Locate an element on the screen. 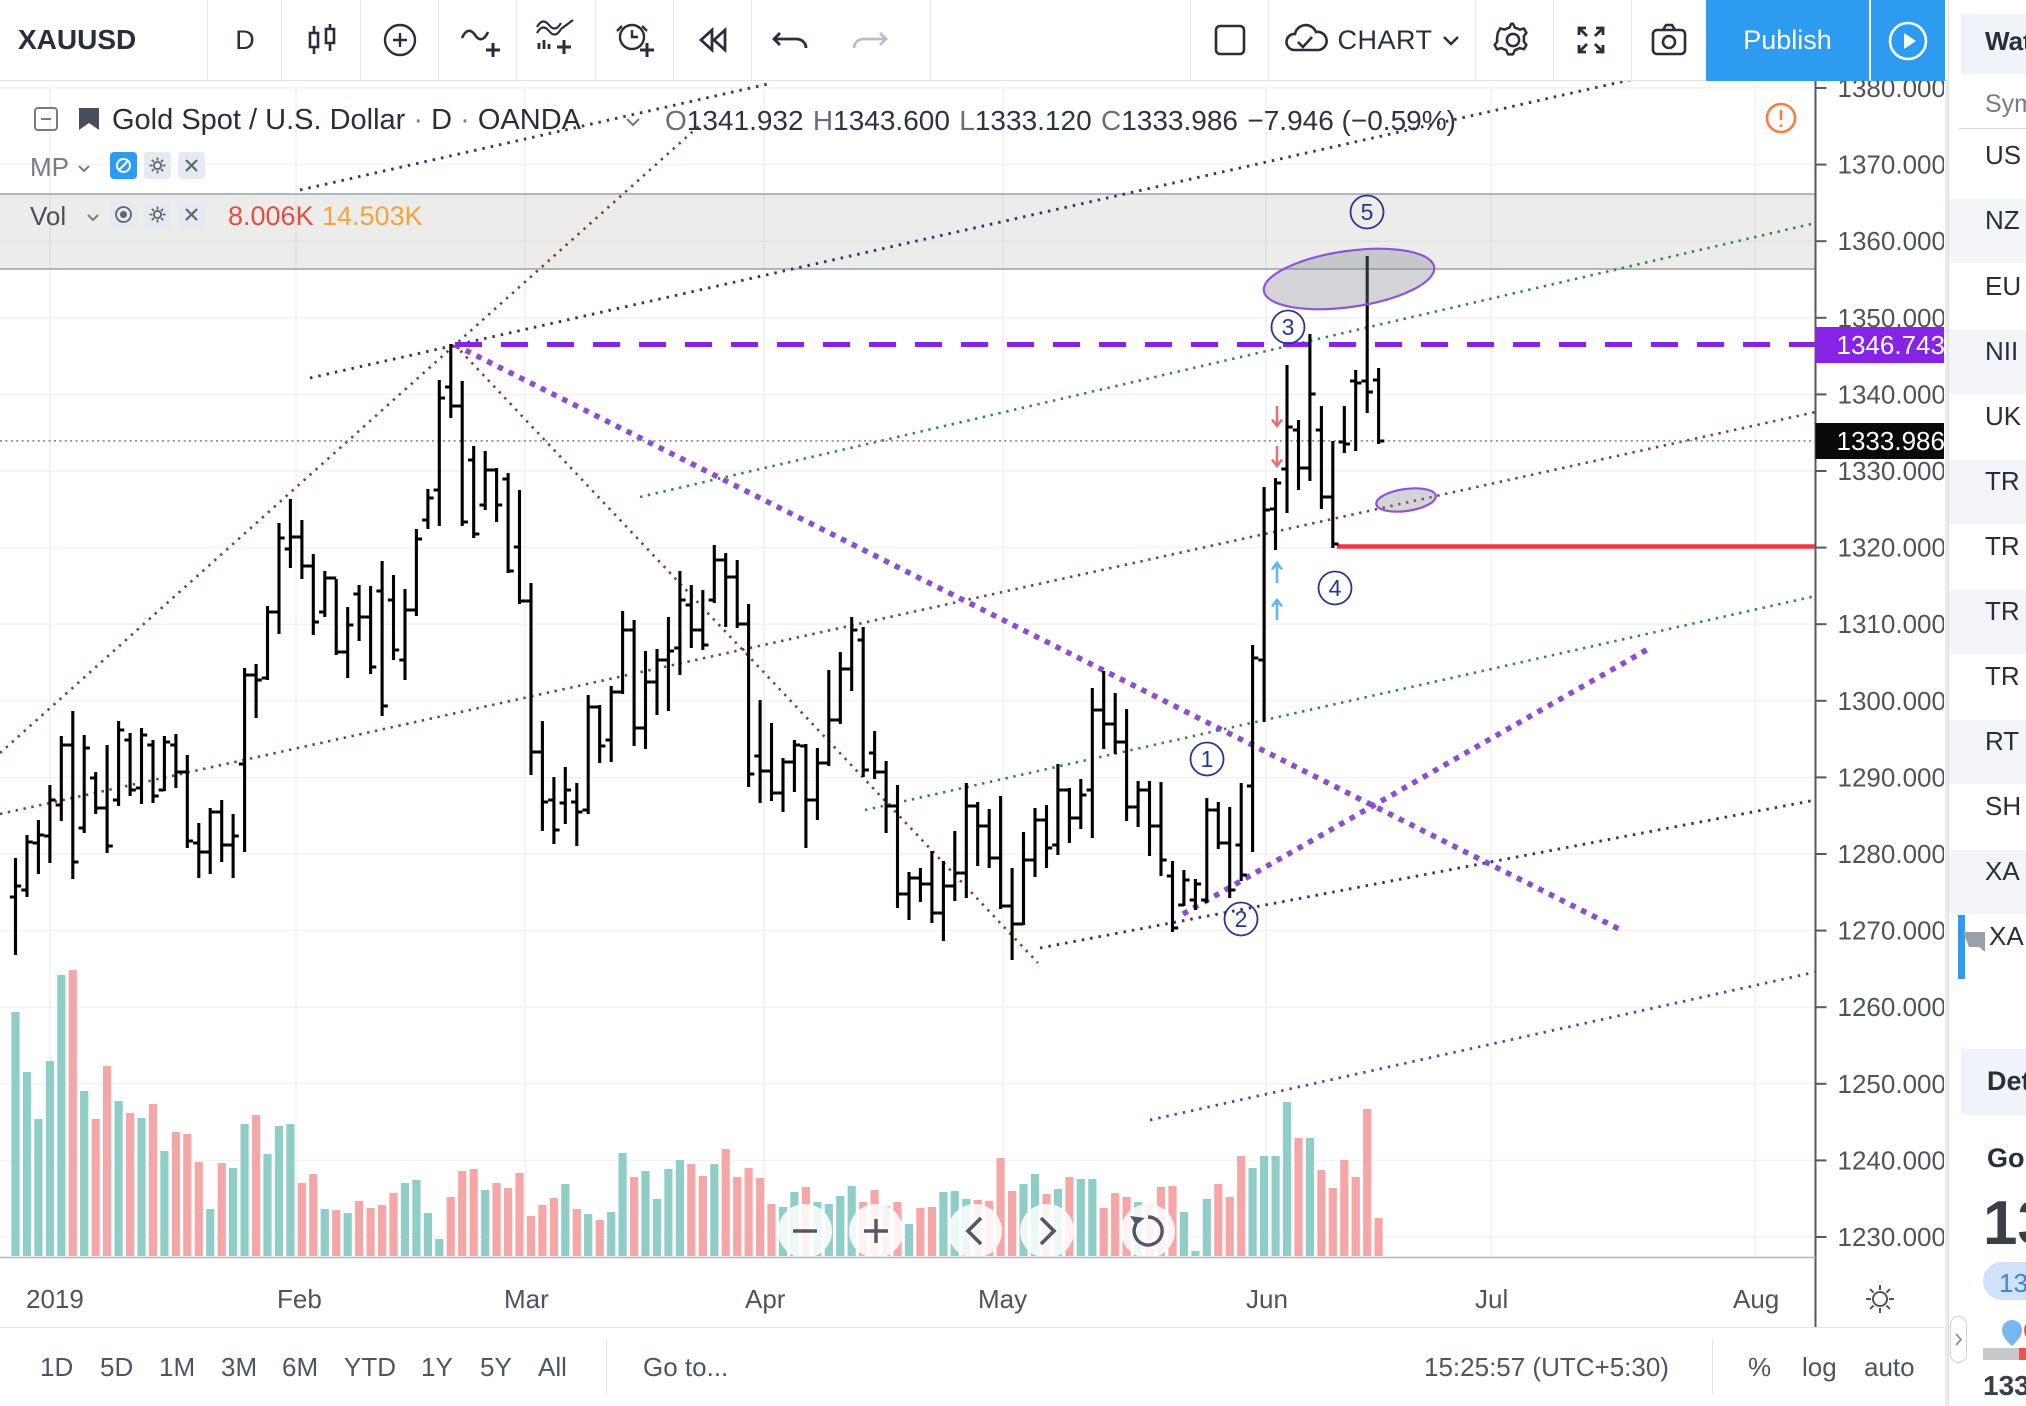 The height and width of the screenshot is (1406, 2026). svg-text: 1 is located at coordinates (1207, 759).